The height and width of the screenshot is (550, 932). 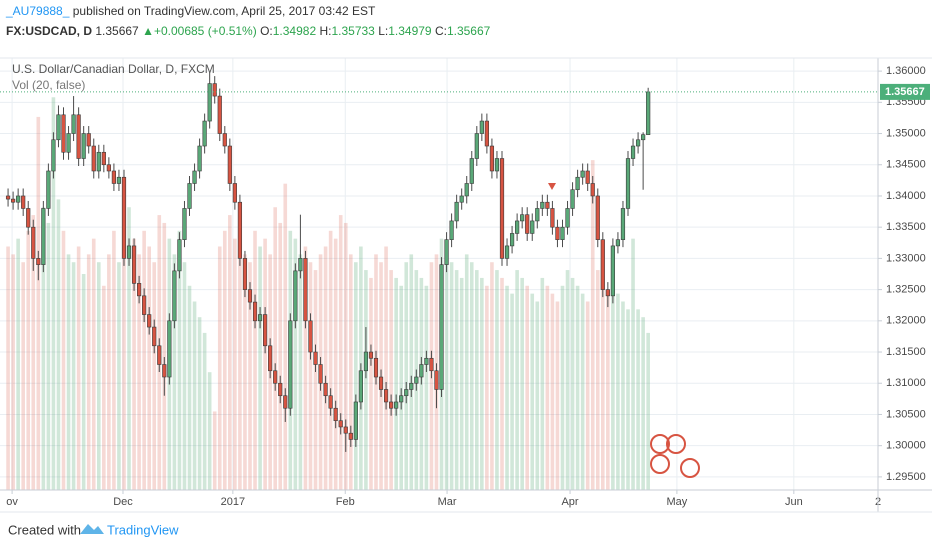 I want to click on y-tick-label: 1.35000, so click(x=906, y=133).